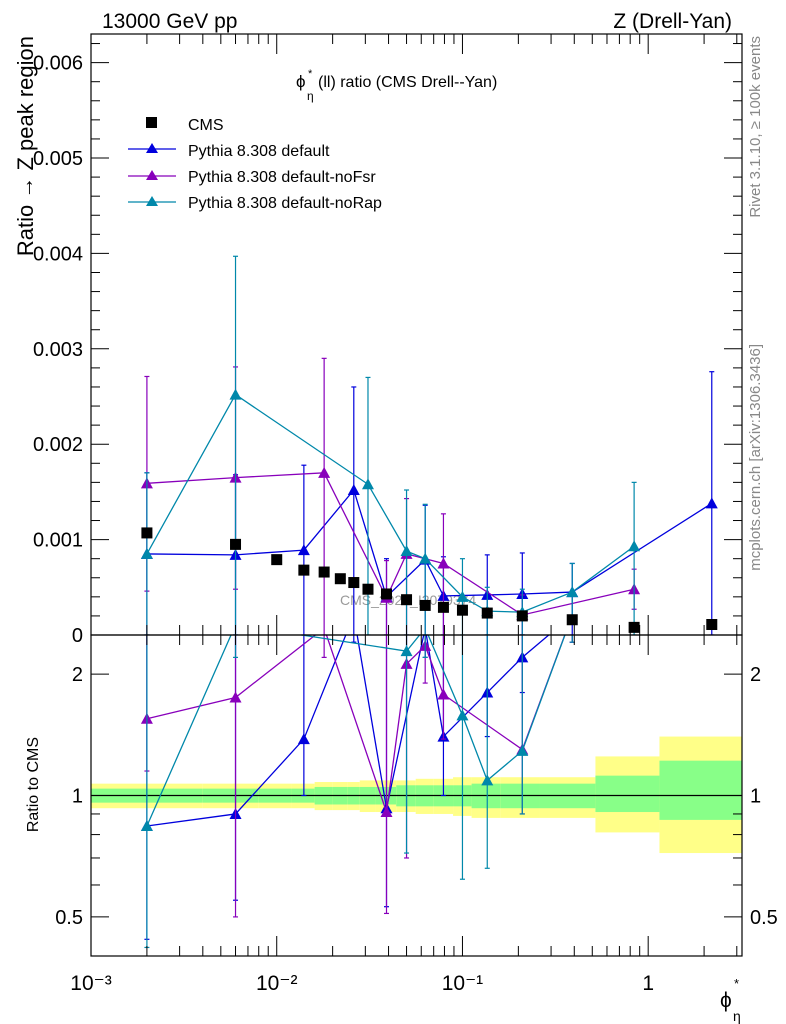 This screenshot has height=1024, width=786. Describe the element at coordinates (33, 784) in the screenshot. I see `ratio-y-axis-title: Ratio to CMS` at that location.